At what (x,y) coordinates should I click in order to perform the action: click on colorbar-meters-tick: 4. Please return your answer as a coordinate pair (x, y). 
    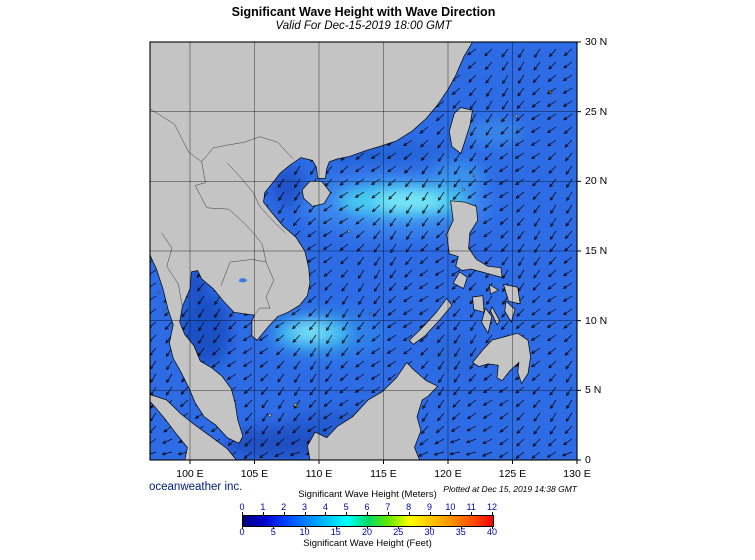
    Looking at the image, I should click on (325, 507).